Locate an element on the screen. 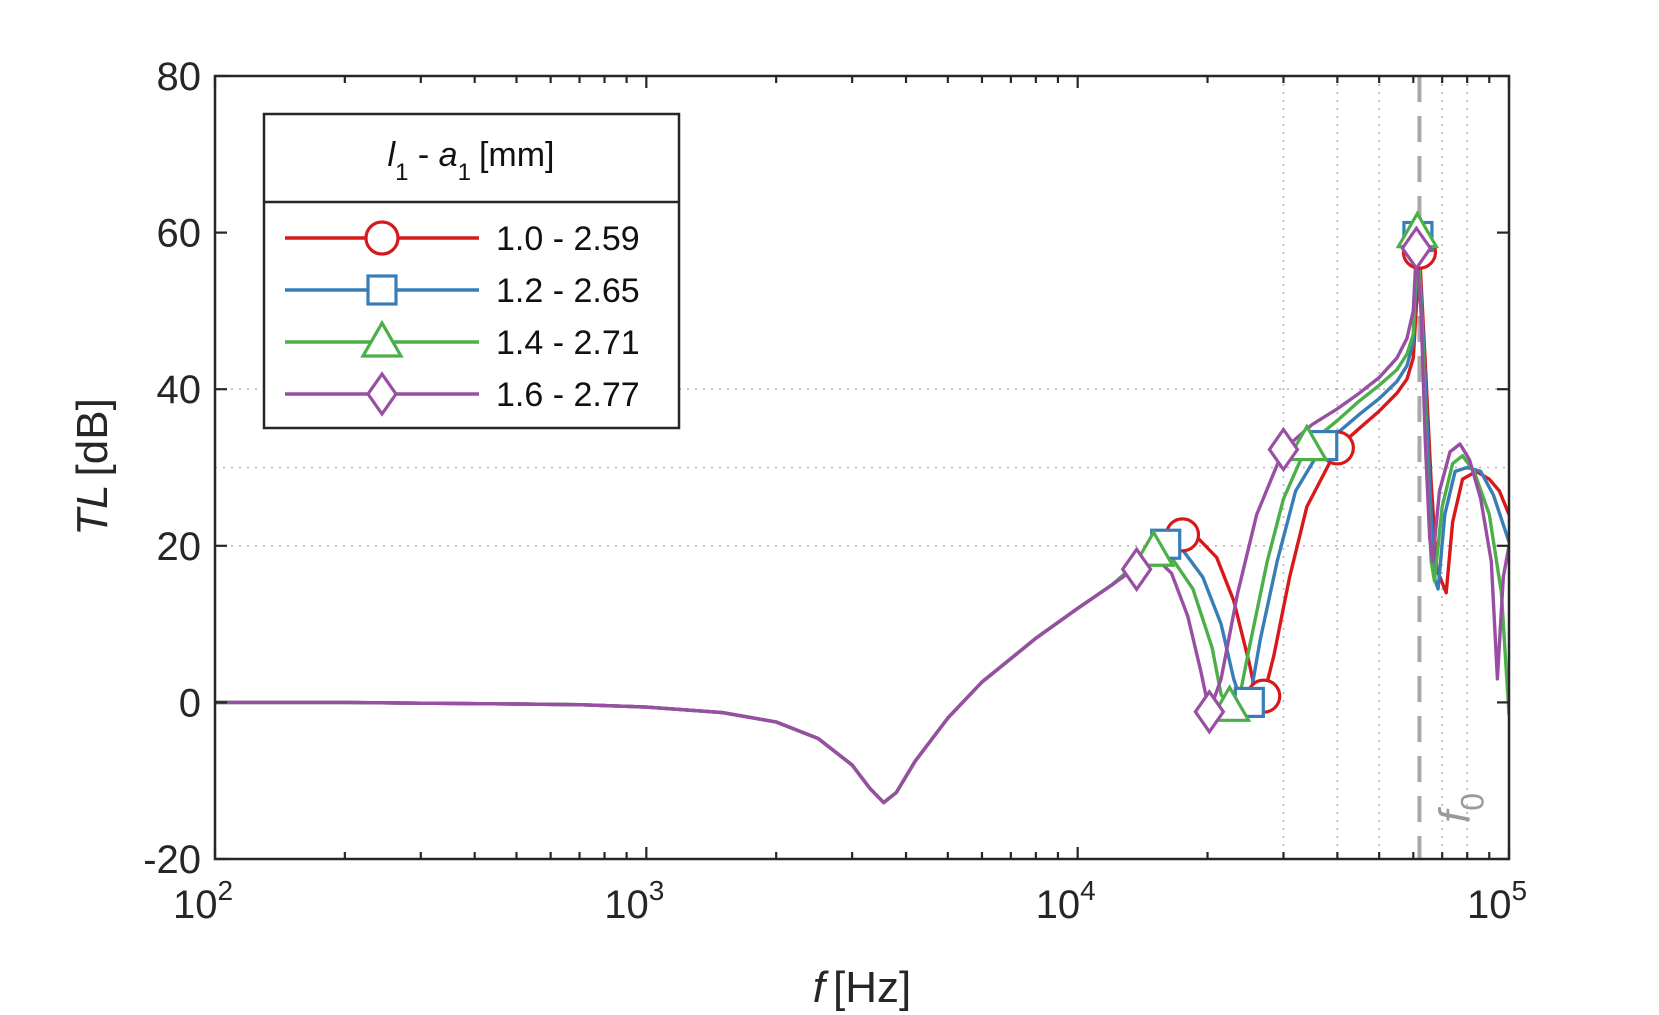 The image size is (1659, 1015). x-tick-label: 10² is located at coordinates (203, 901).